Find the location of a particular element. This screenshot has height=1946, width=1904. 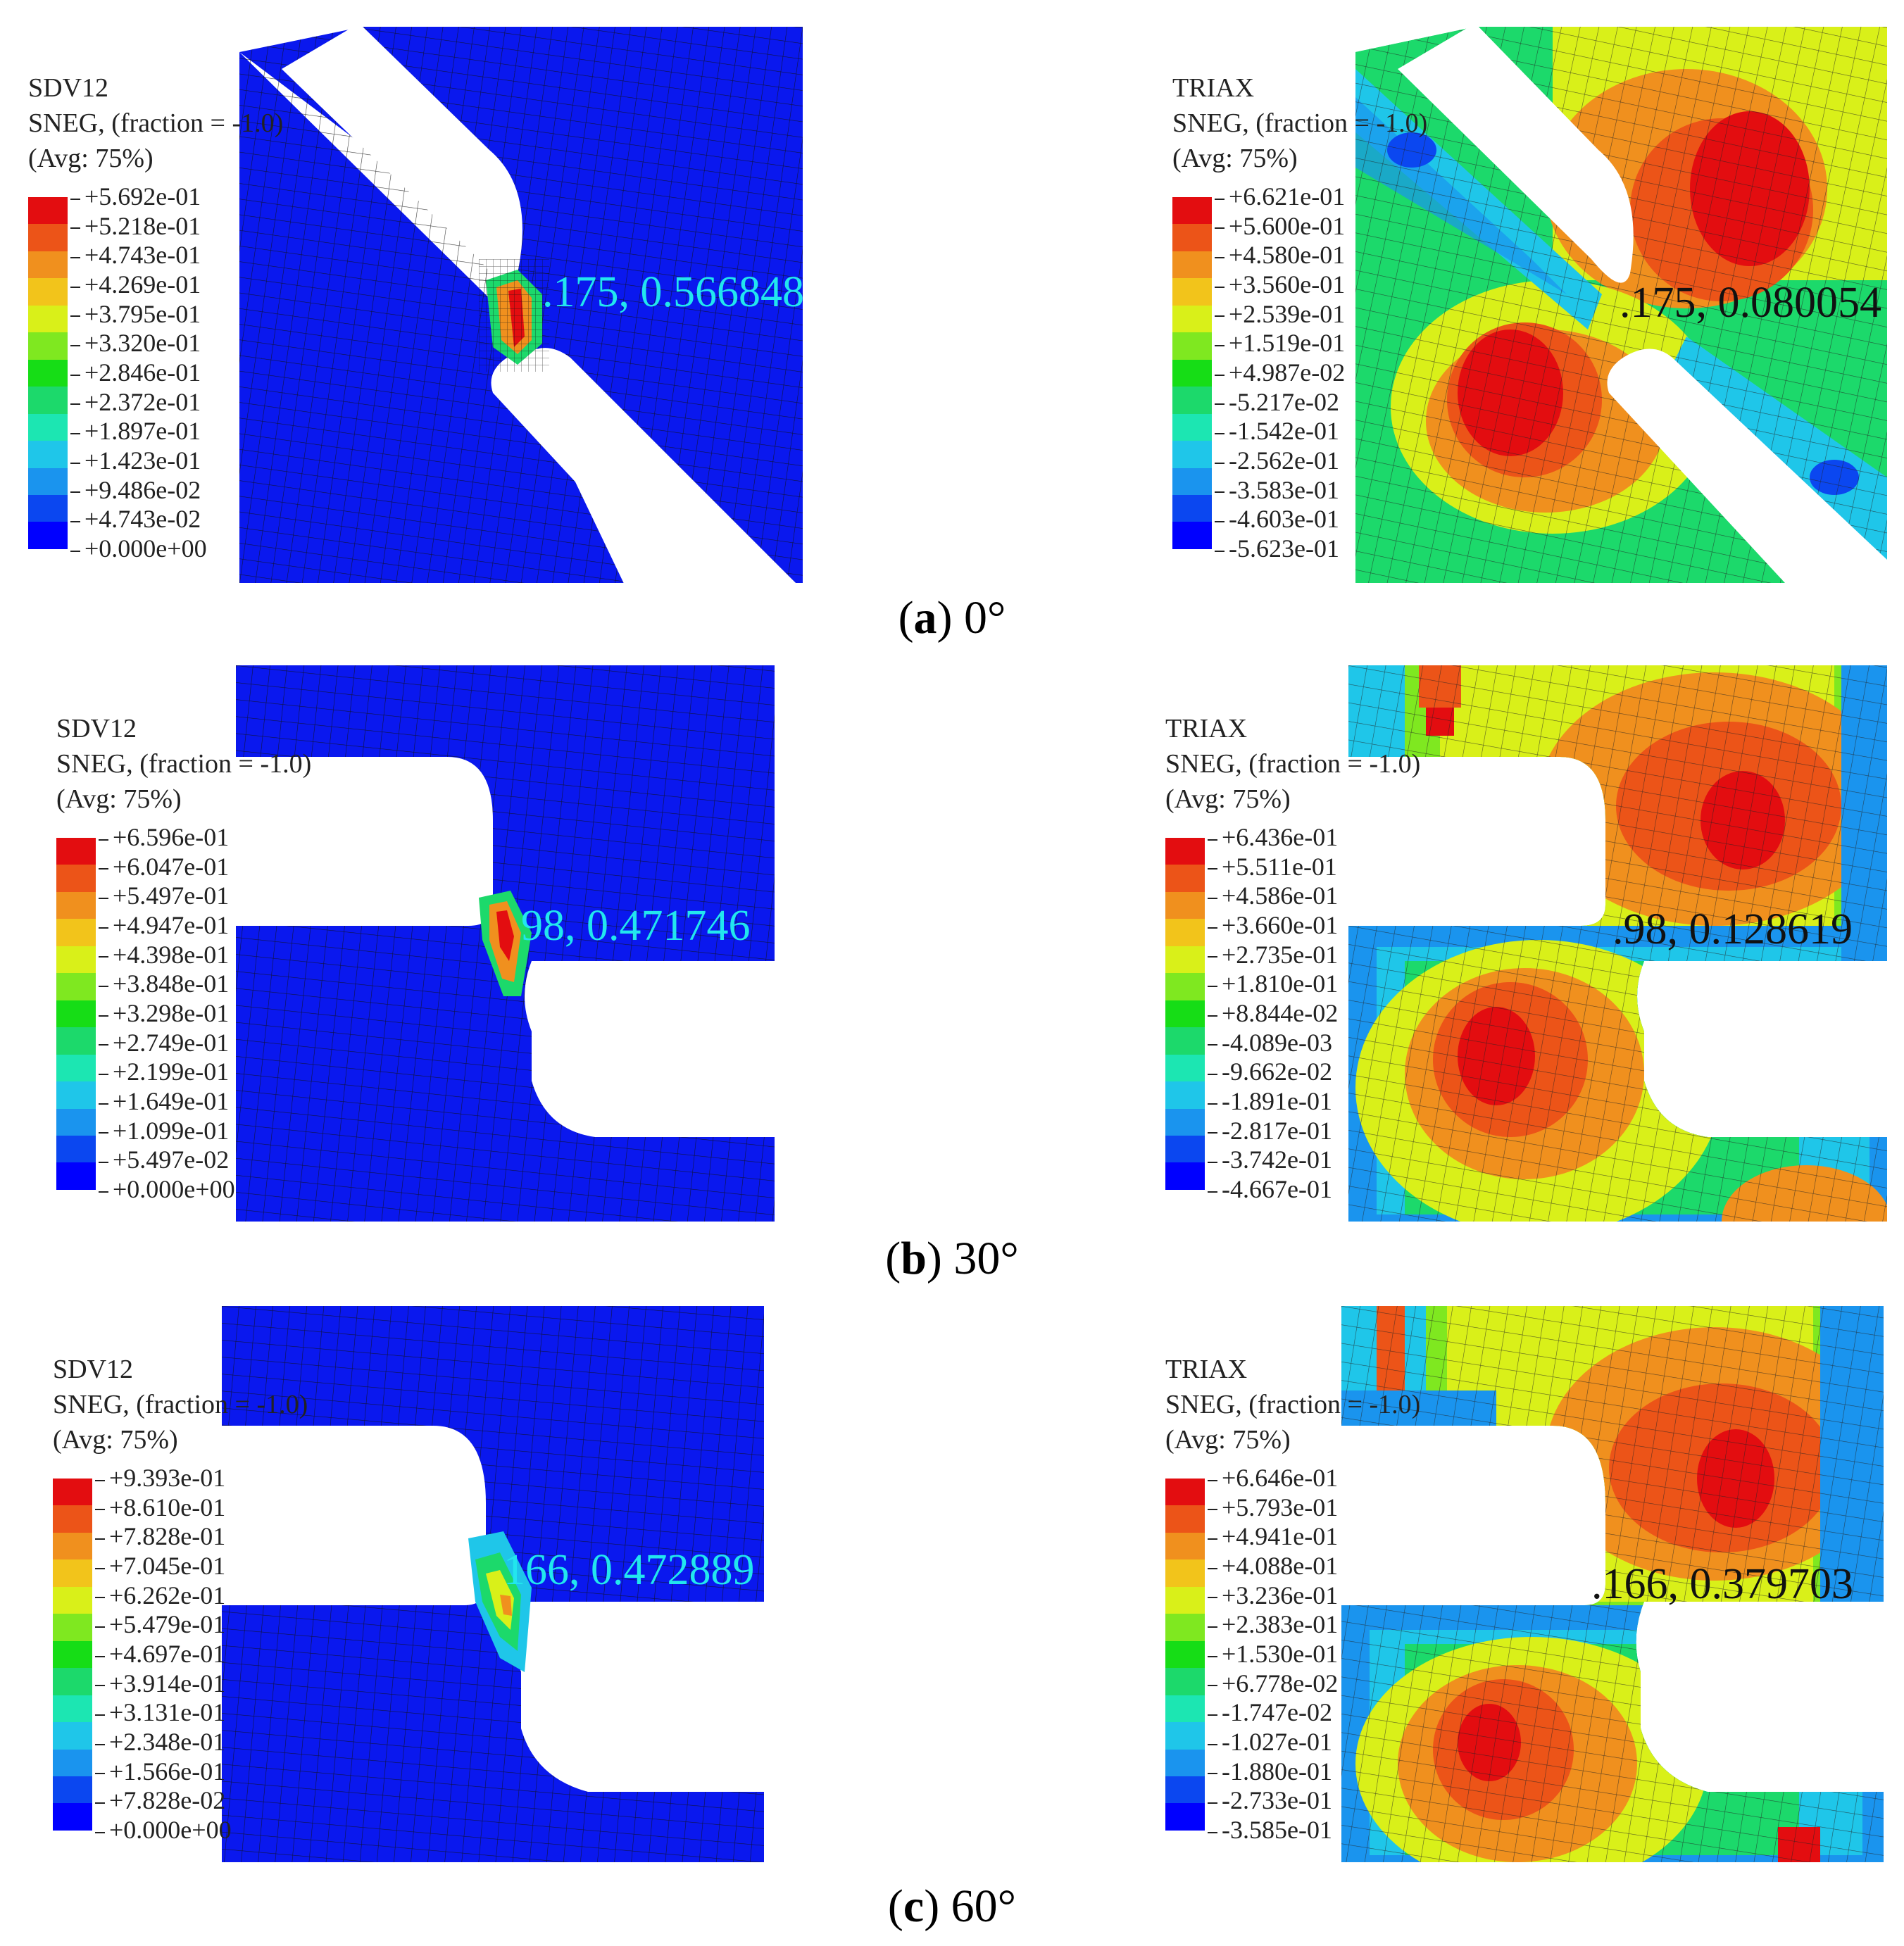

legend-value: +6.646e-01 is located at coordinates (1273, 1478).